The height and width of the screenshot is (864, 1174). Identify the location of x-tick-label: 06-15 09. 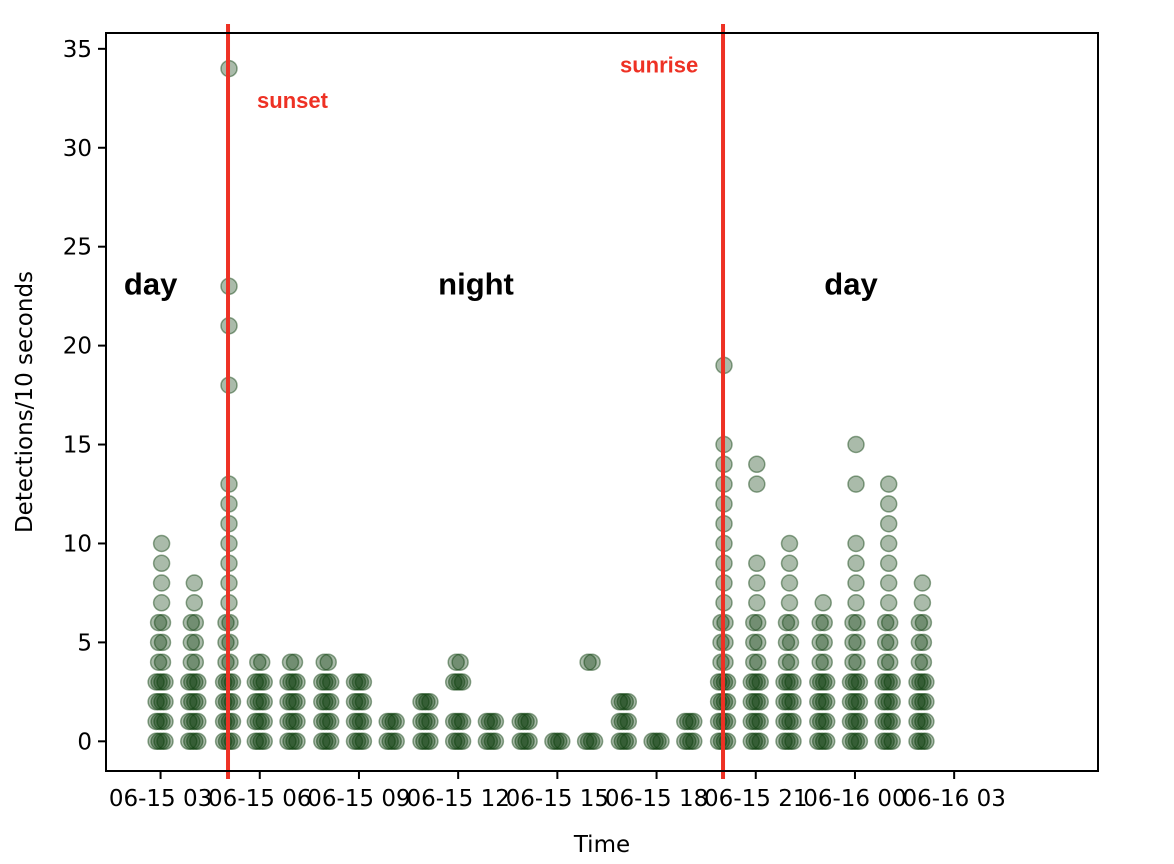
(358, 799).